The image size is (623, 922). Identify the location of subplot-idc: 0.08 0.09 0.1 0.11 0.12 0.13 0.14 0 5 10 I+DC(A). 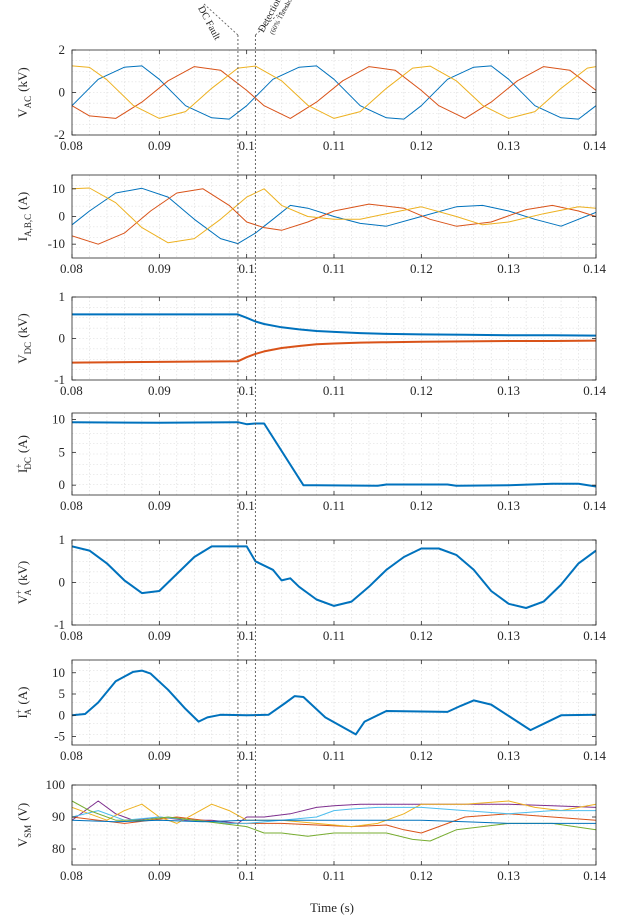
(310, 462).